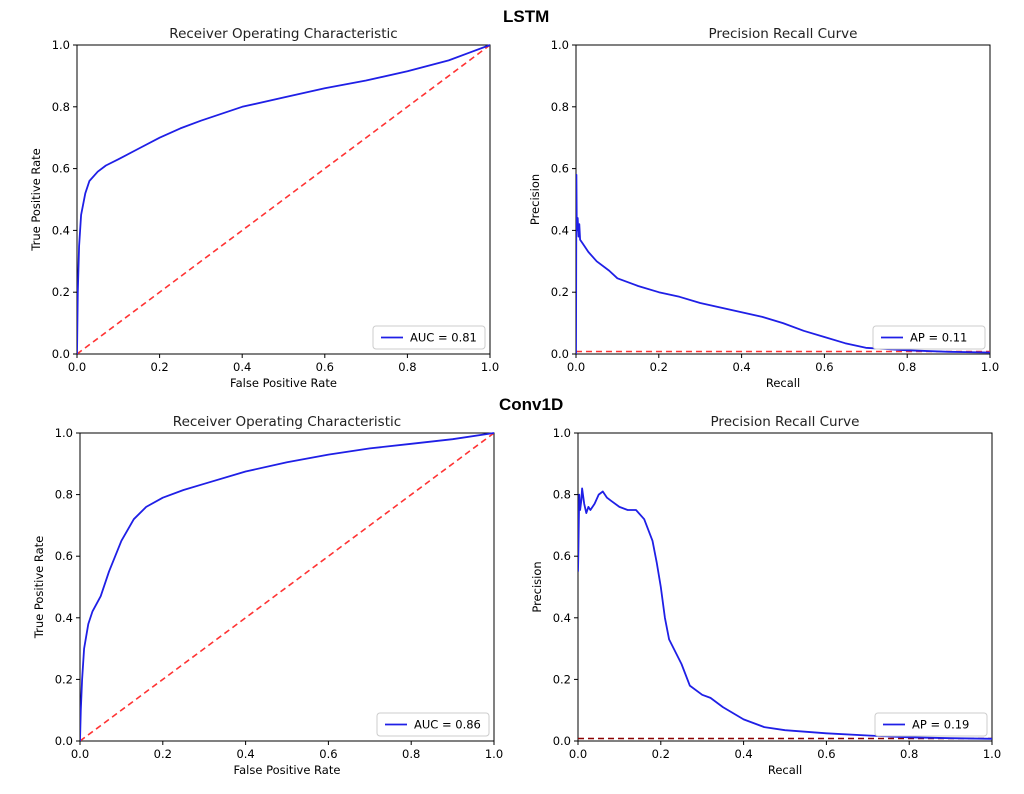  What do you see at coordinates (64, 433) in the screenshot?
I see `chart-3-y-tick-label: 1.0` at bounding box center [64, 433].